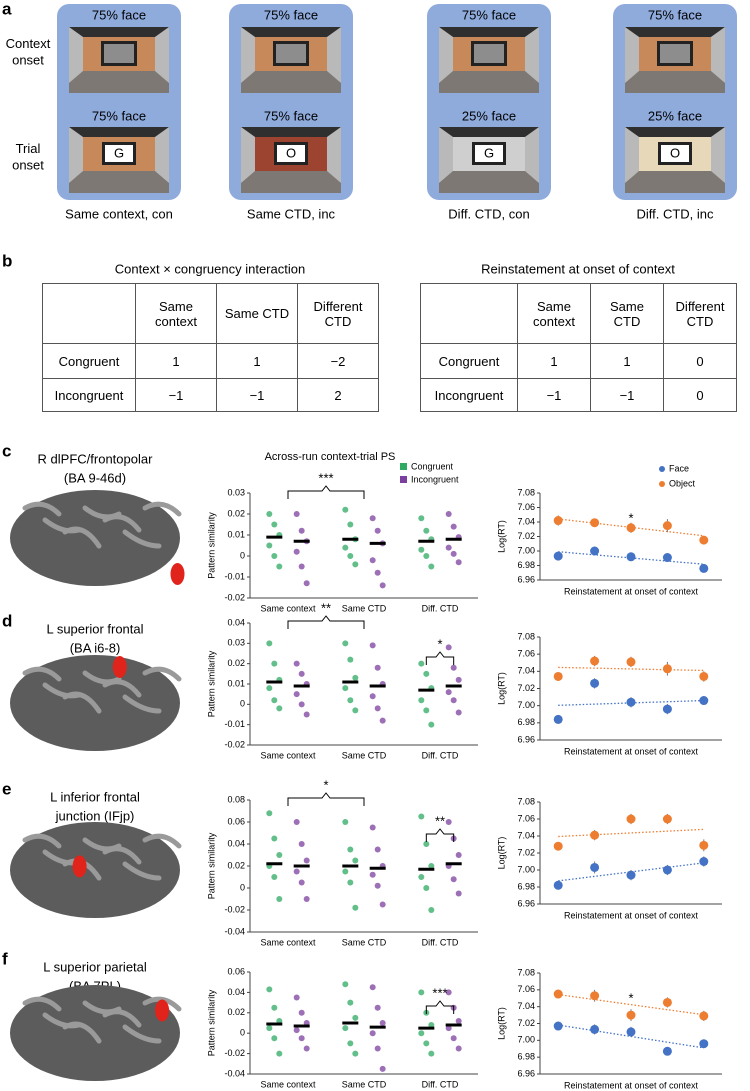 The image size is (750, 1091). I want to click on region-label: junction (IFjp), so click(95, 815).